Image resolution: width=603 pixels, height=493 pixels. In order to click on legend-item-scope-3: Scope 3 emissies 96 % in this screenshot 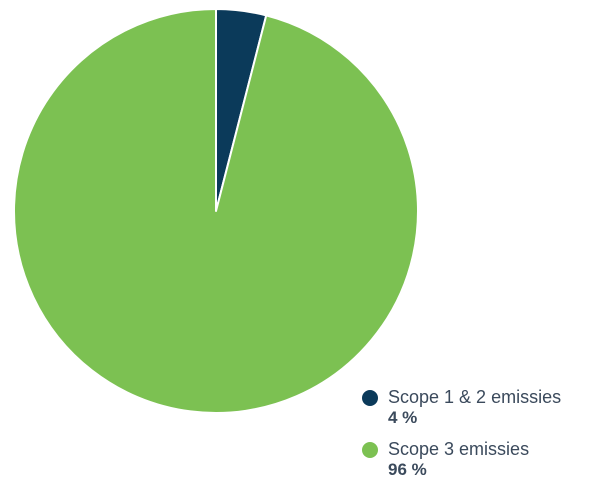, I will do `click(481, 464)`.